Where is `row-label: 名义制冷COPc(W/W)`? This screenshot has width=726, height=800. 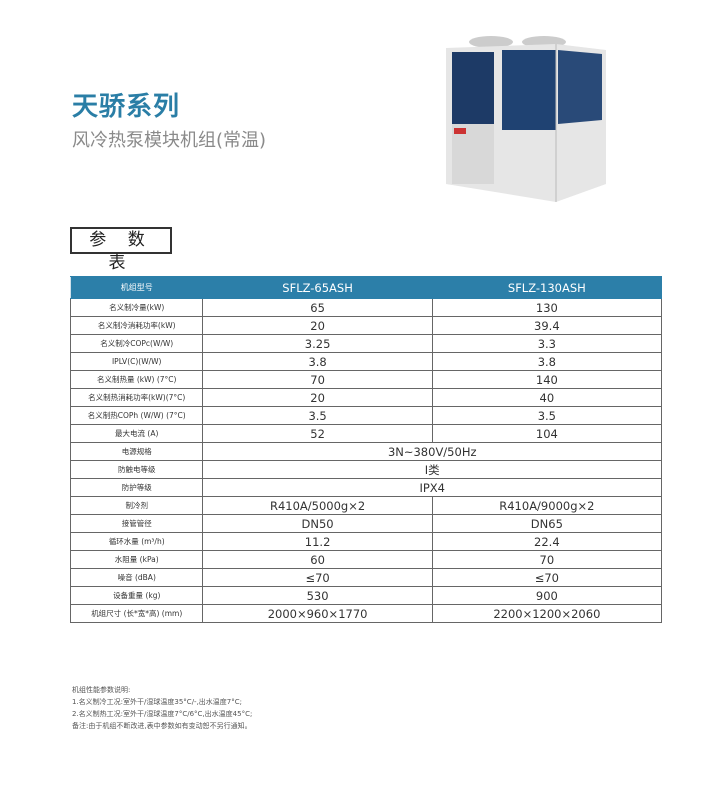 row-label: 名义制冷COPc(W/W) is located at coordinates (136, 343).